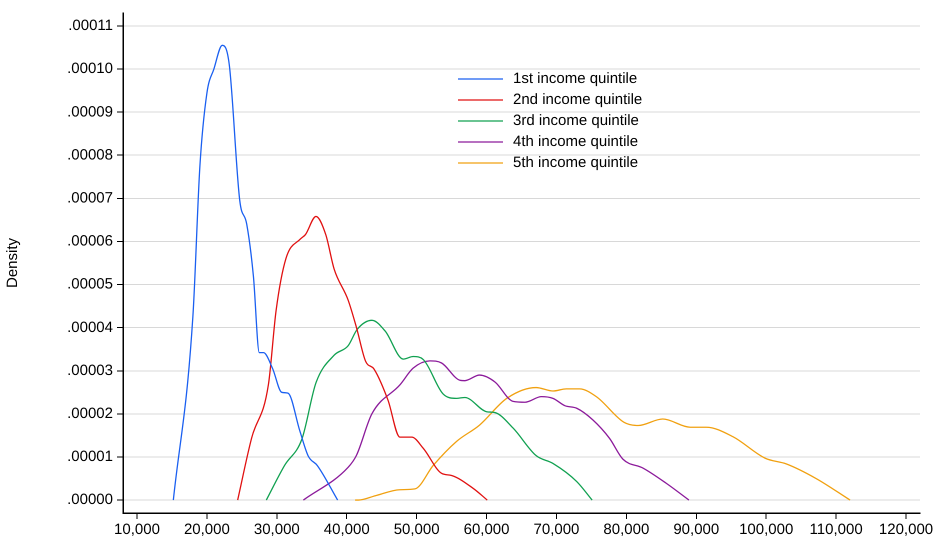  I want to click on x-tick-label: 120,000, so click(906, 529).